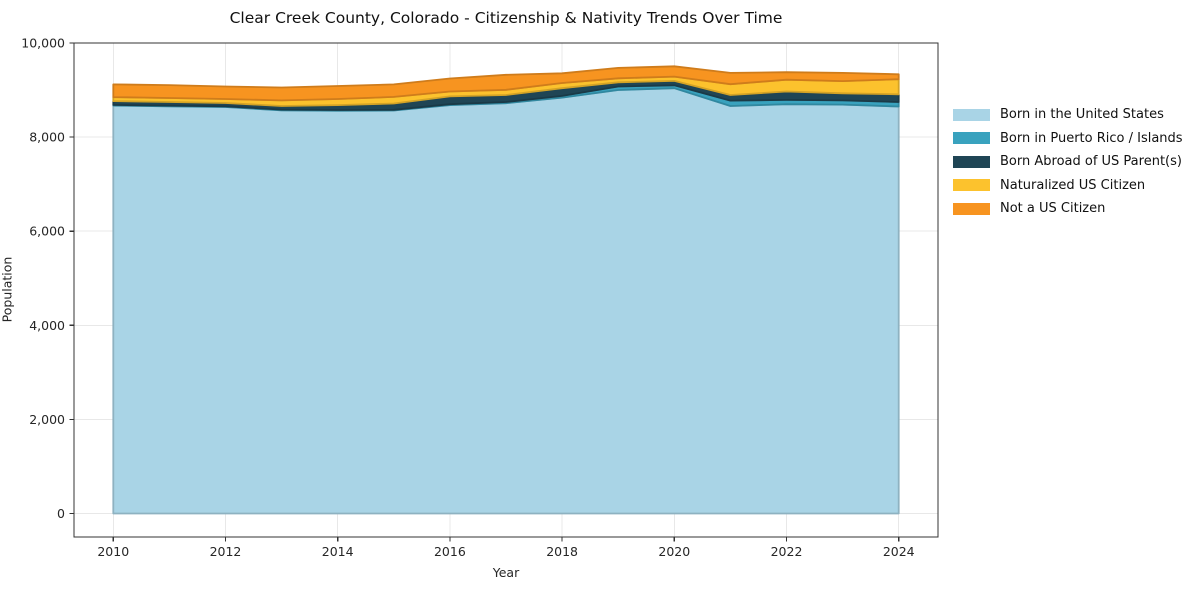 The height and width of the screenshot is (590, 1189). Describe the element at coordinates (47, 325) in the screenshot. I see `y-tick-label: 4,000` at that location.